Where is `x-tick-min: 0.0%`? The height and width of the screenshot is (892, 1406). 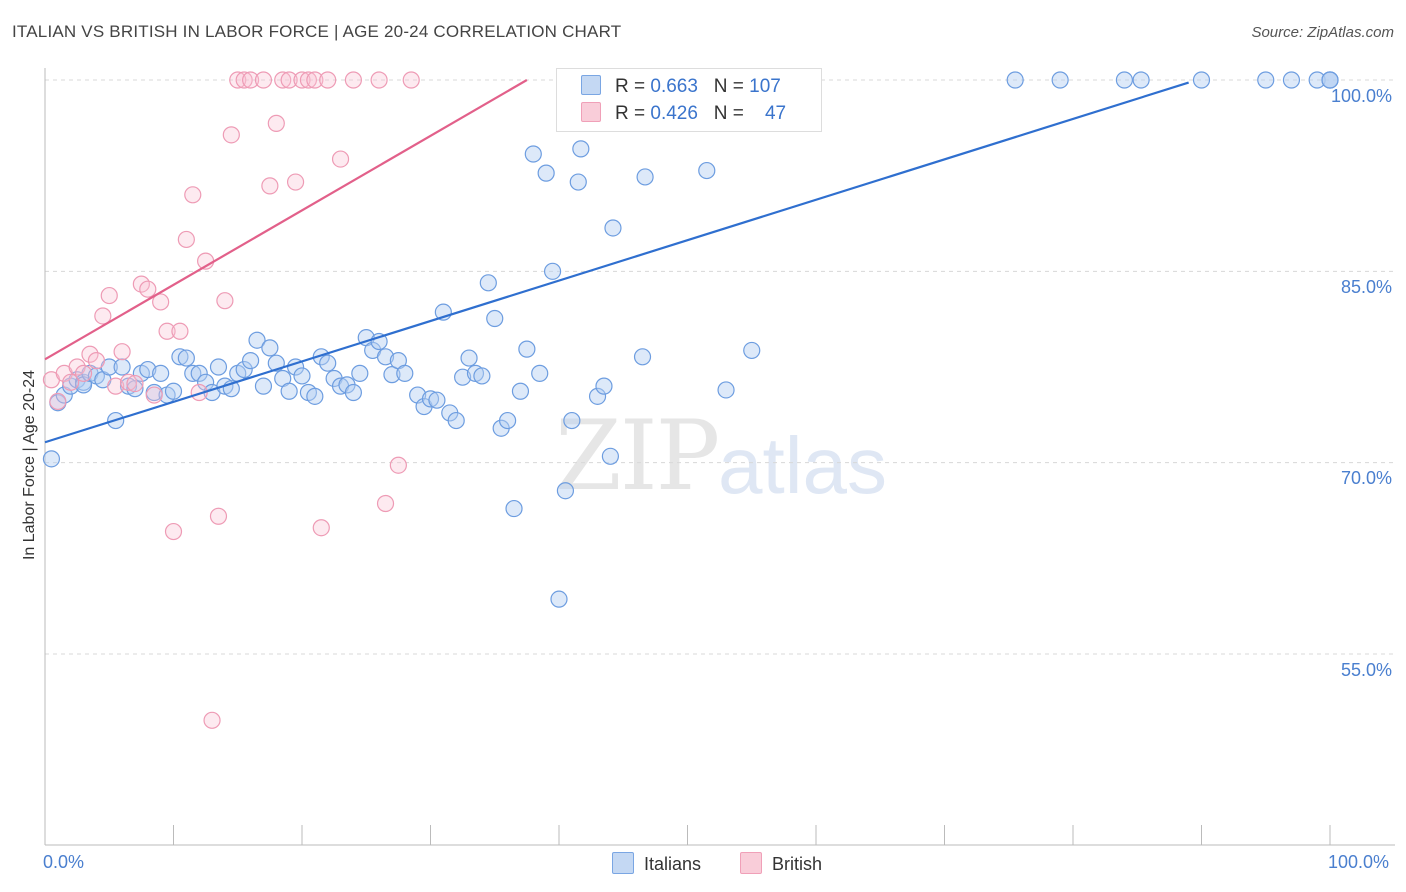
x-tick-min: 0.0% is located at coordinates (64, 862).